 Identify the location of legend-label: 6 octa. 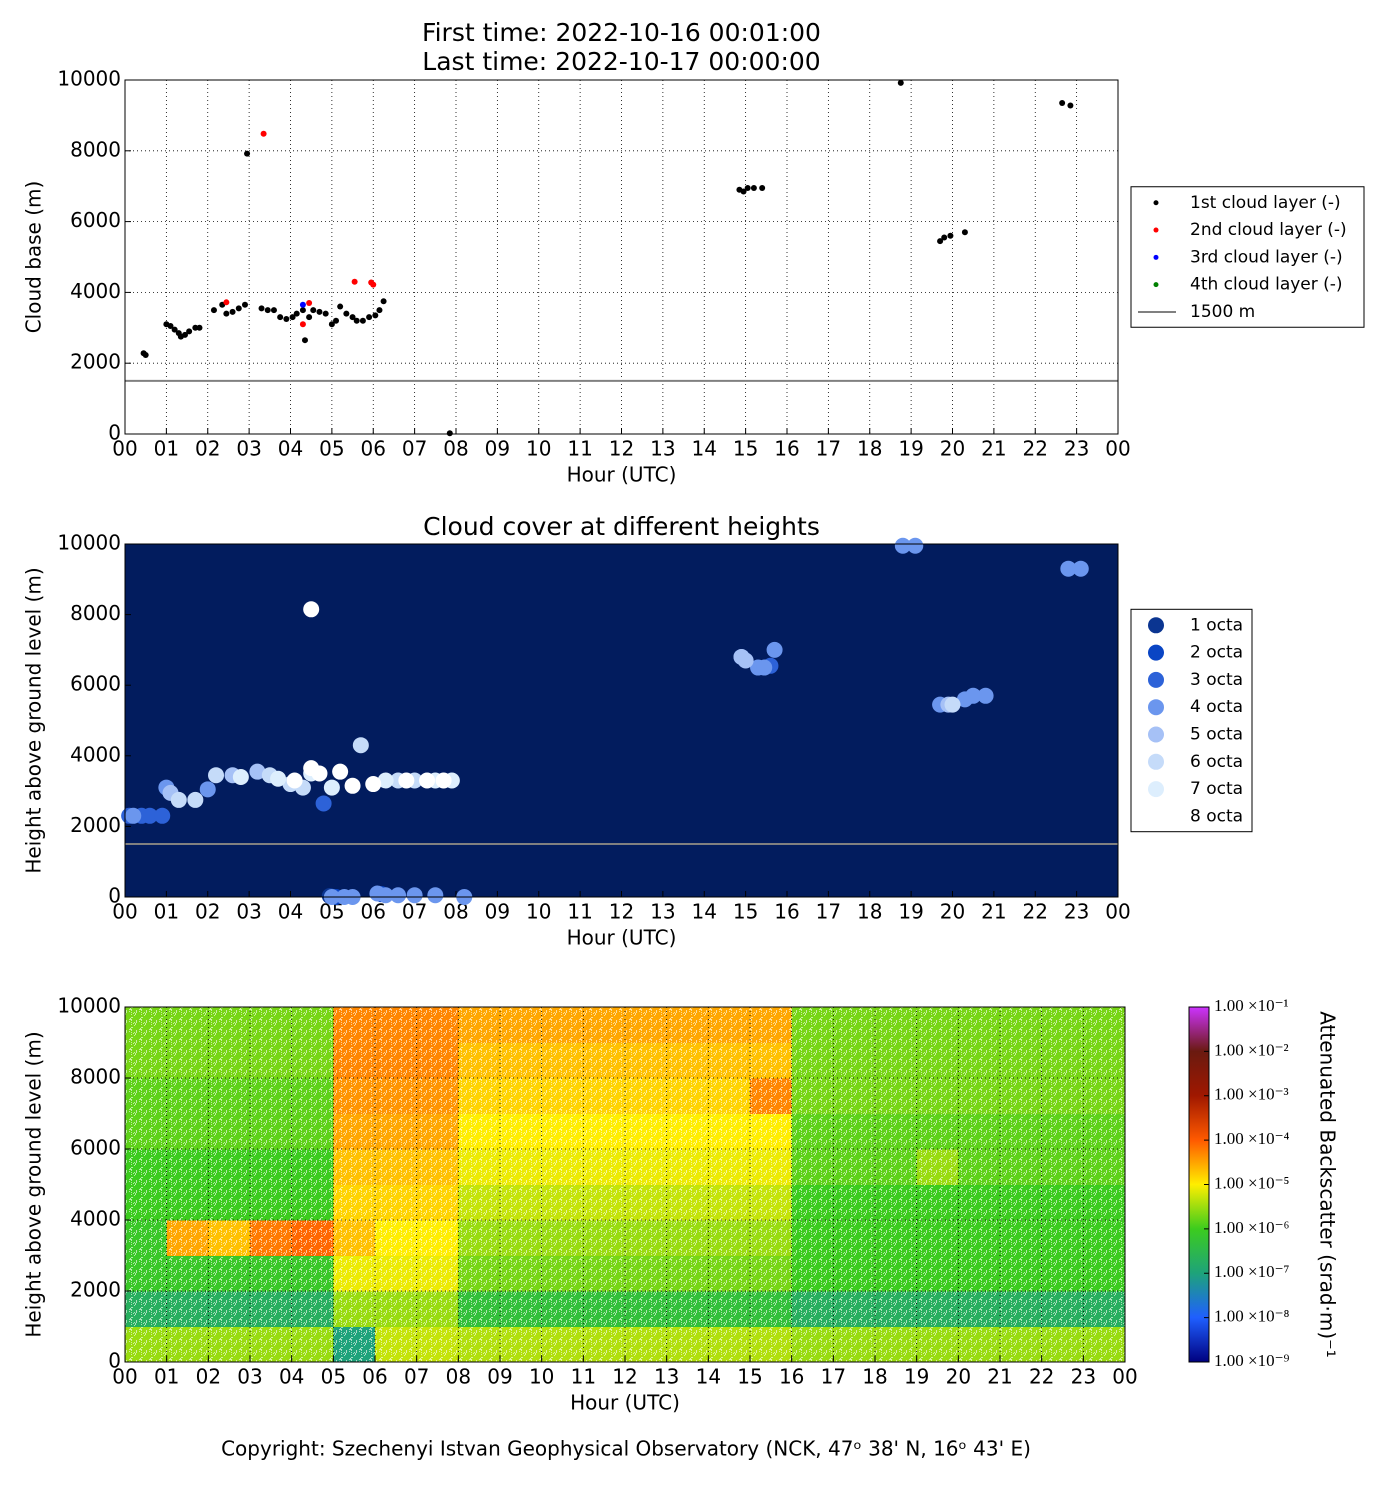
(1216, 762).